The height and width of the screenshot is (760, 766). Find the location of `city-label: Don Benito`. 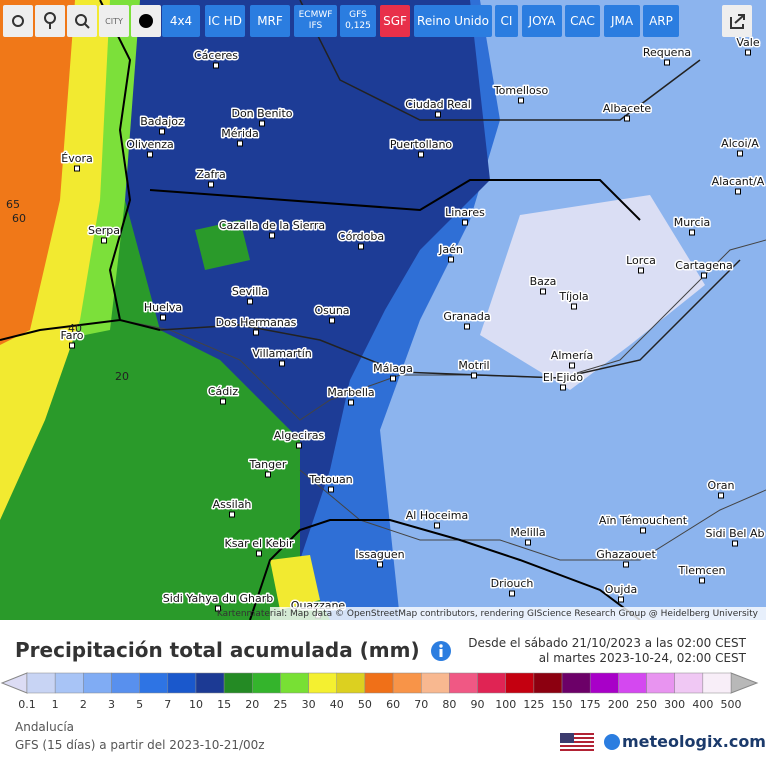

city-label: Don Benito is located at coordinates (261, 113).